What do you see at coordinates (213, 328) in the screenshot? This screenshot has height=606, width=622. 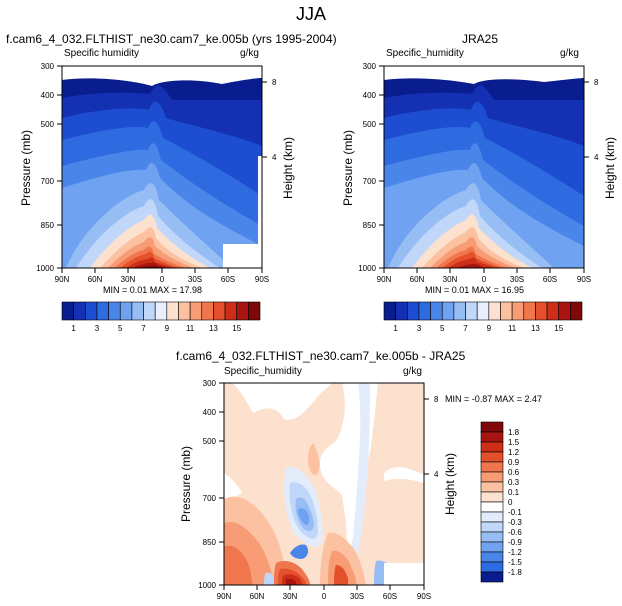 I see `colorbar-label: 13` at bounding box center [213, 328].